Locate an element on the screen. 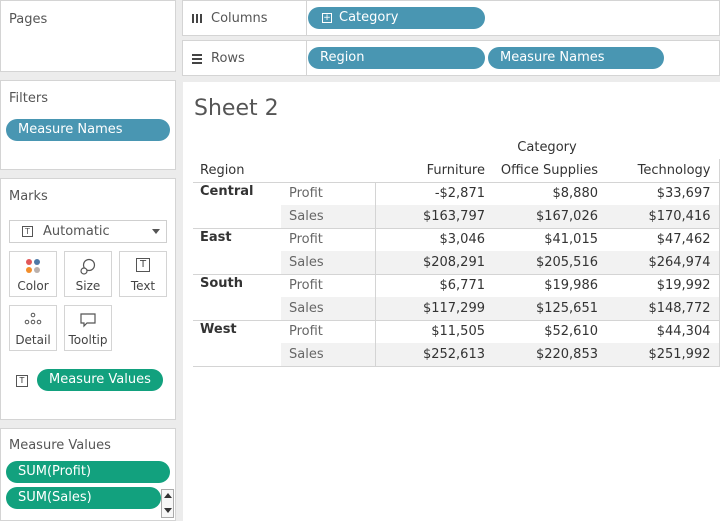 This screenshot has width=720, height=521. color-button-label: Color is located at coordinates (33, 286).